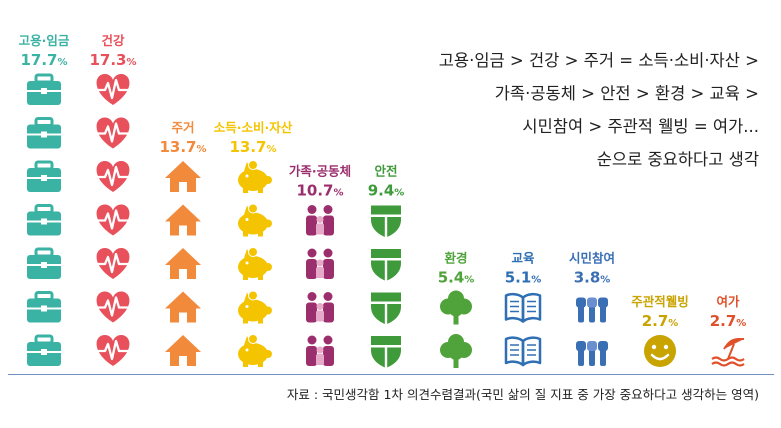  I want to click on category-label: 여가, so click(728, 301).